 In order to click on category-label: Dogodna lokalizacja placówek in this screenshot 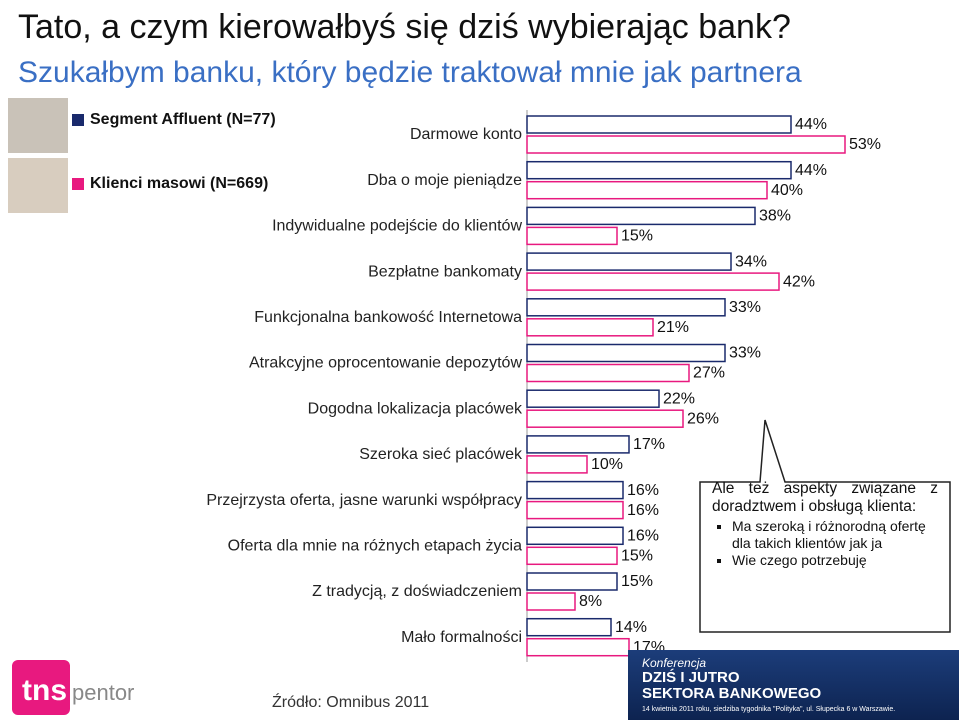, I will do `click(415, 408)`.